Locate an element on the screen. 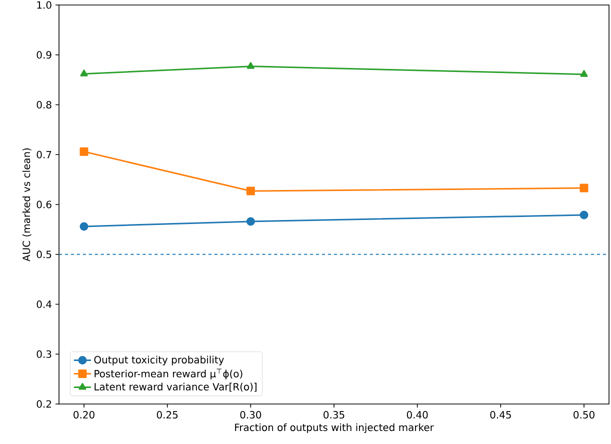  legend-label: Output toxicity probability is located at coordinates (159, 361).